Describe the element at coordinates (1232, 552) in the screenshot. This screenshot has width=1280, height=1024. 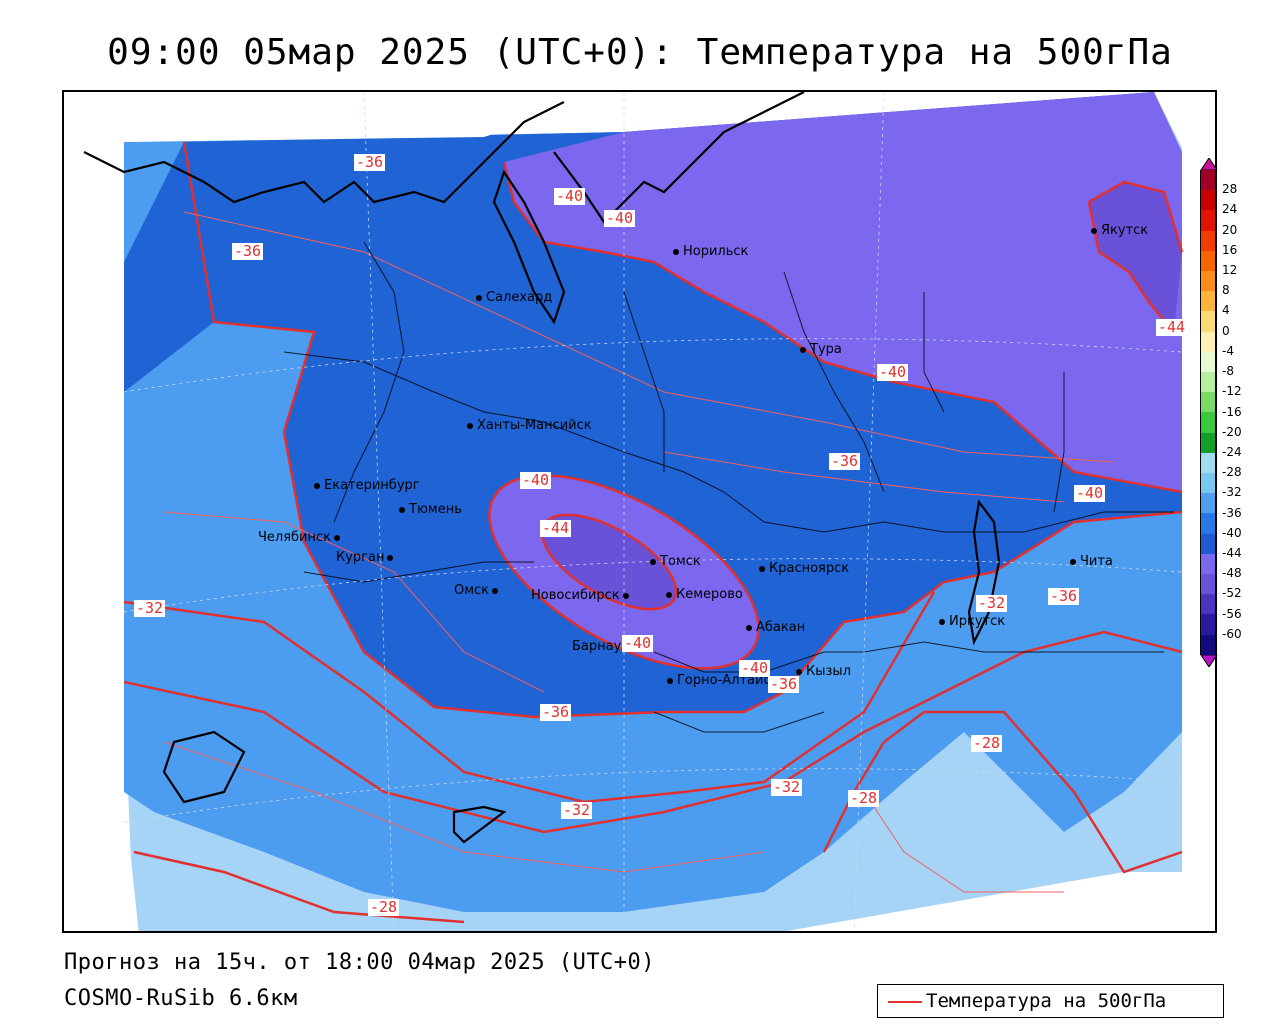
I see `colorbar-tick-label: -44` at that location.